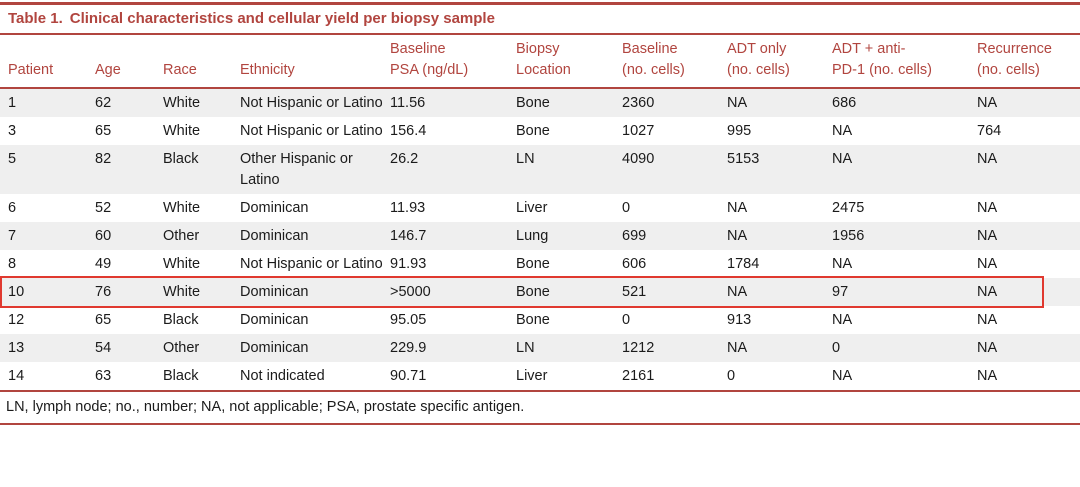 The width and height of the screenshot is (1080, 487). What do you see at coordinates (674, 62) in the screenshot?
I see `column-header: Baseline (no. cells)` at bounding box center [674, 62].